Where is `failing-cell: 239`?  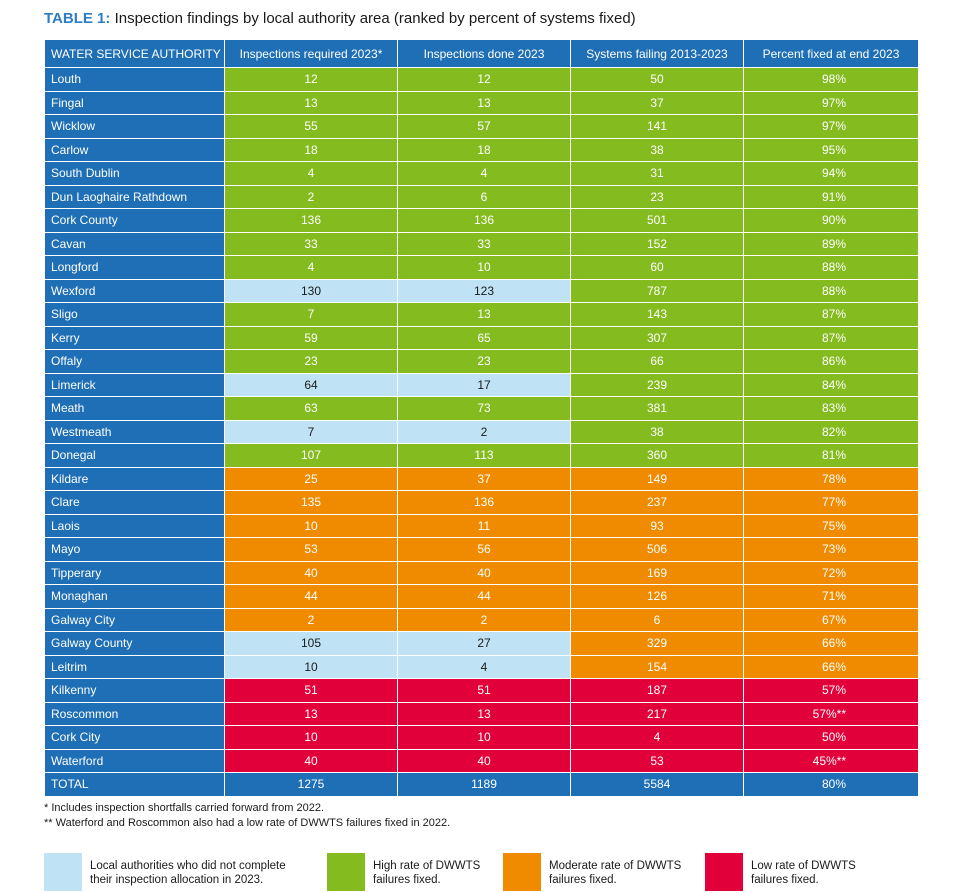 failing-cell: 239 is located at coordinates (657, 384).